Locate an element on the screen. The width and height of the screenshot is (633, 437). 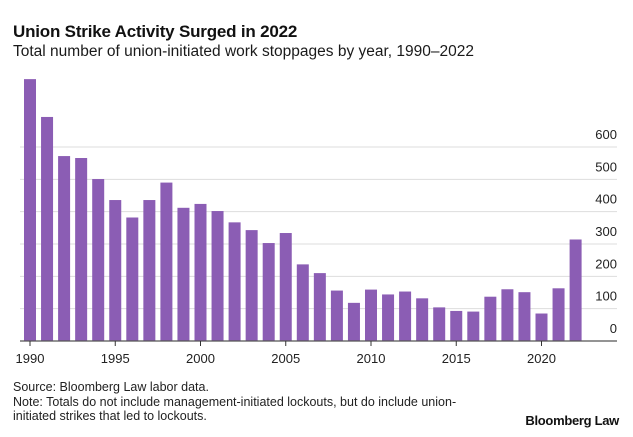
y-axis: 0 100 200 300 400 500 600 is located at coordinates (606, 231).